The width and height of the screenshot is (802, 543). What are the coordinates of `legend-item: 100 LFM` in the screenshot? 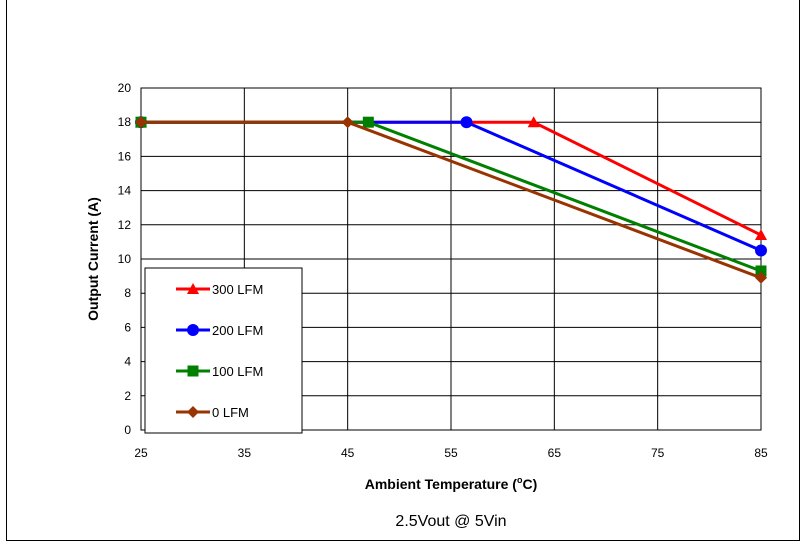 It's located at (219, 371).